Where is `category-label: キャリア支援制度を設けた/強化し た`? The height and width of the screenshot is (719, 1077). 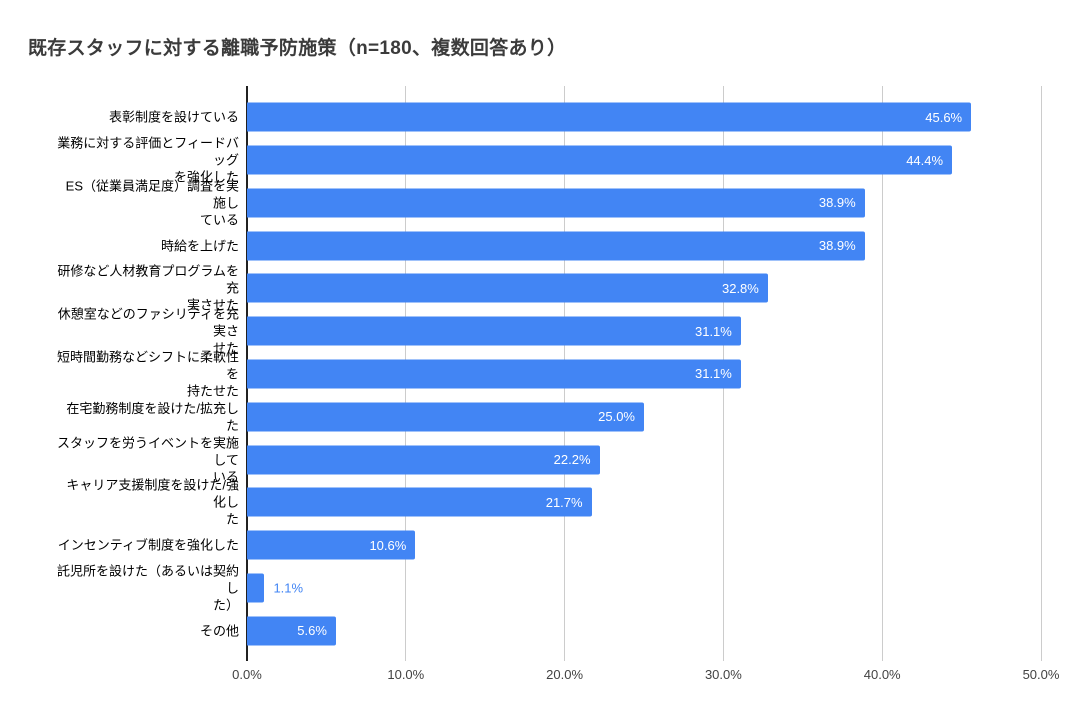
category-label: キャリア支援制度を設けた/強化し た is located at coordinates (152, 502).